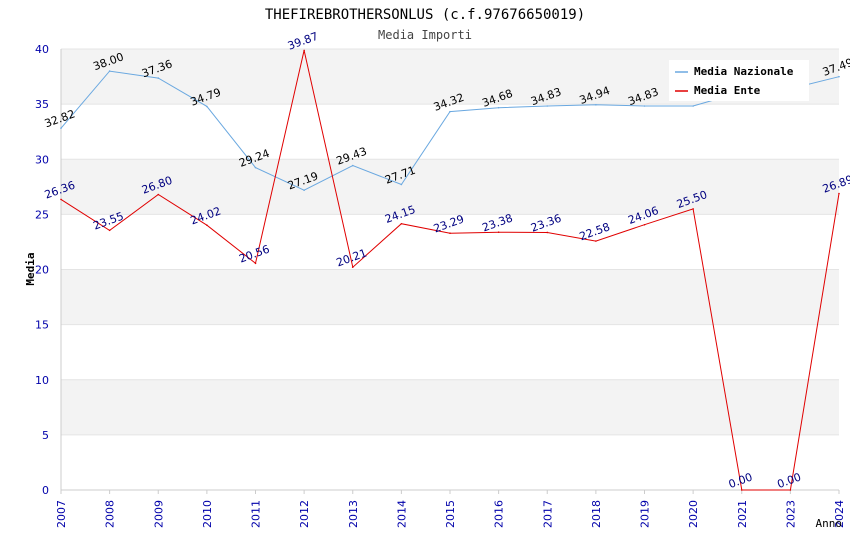  Describe the element at coordinates (499, 514) in the screenshot. I see `x-tick-label: 2016` at that location.